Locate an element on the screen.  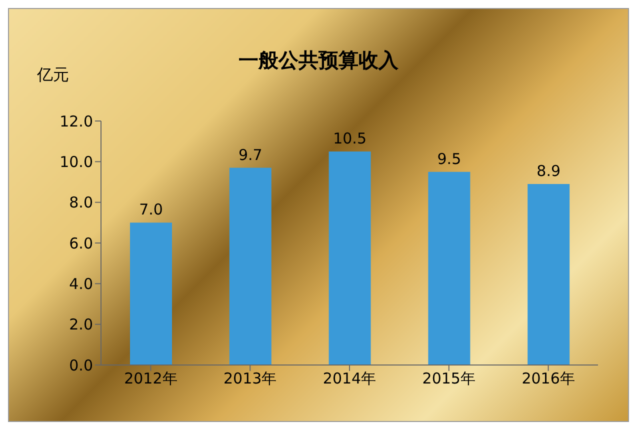
y-tick-label: 4.0 is located at coordinates (81, 283).